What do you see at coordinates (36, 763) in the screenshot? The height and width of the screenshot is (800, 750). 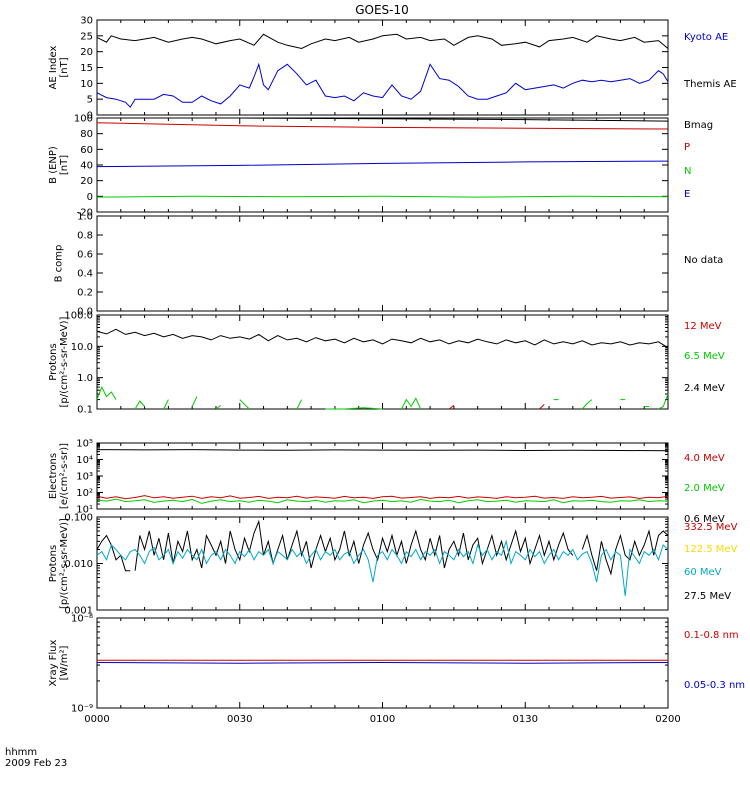 I see `date-label: 2009 Feb 23` at bounding box center [36, 763].